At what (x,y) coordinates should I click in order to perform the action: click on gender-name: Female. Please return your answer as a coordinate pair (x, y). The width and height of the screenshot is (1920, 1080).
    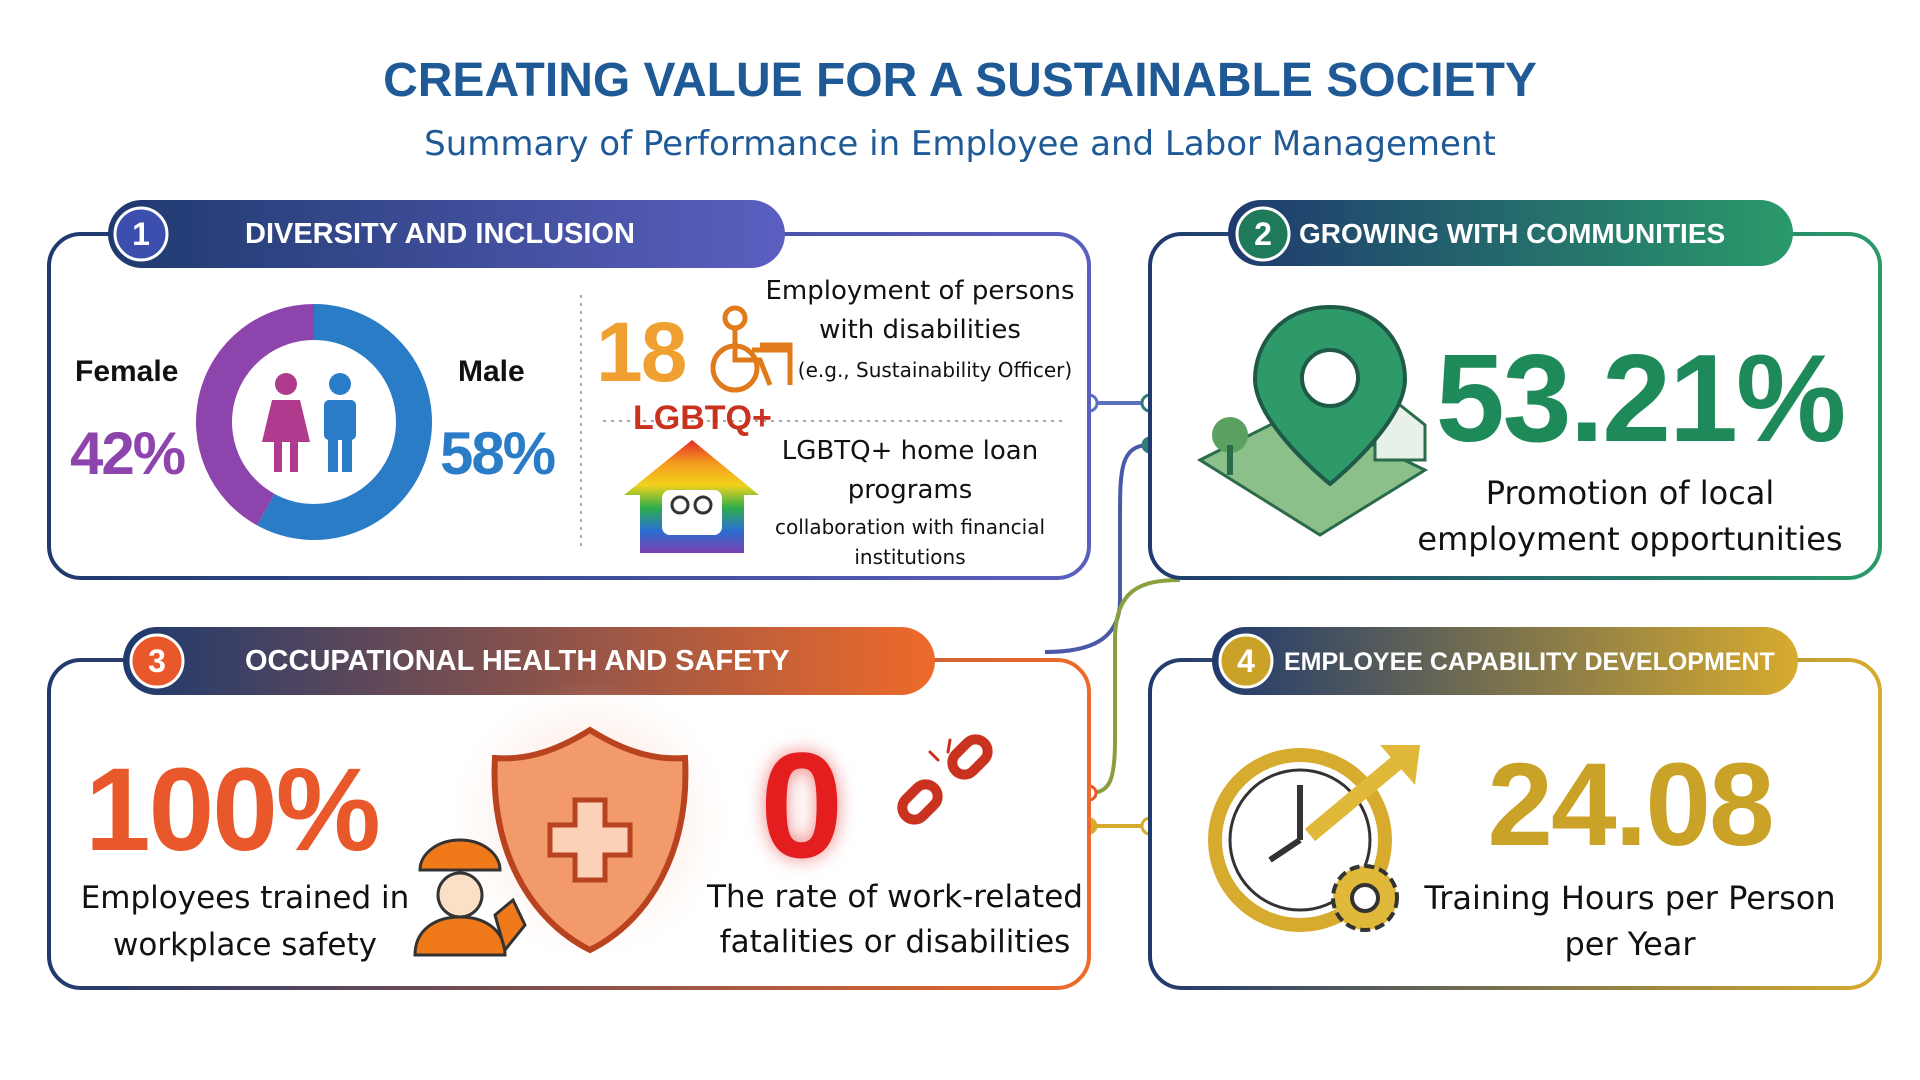
    Looking at the image, I should click on (127, 371).